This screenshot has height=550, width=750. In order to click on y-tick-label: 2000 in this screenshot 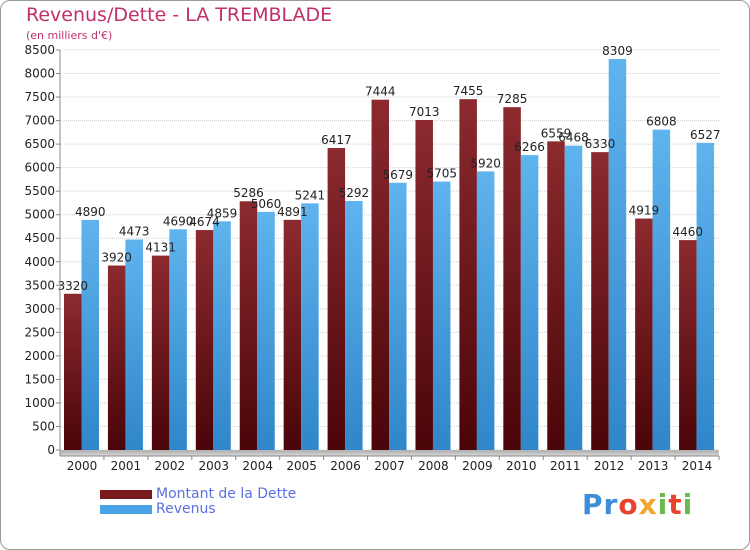, I will do `click(39, 356)`.